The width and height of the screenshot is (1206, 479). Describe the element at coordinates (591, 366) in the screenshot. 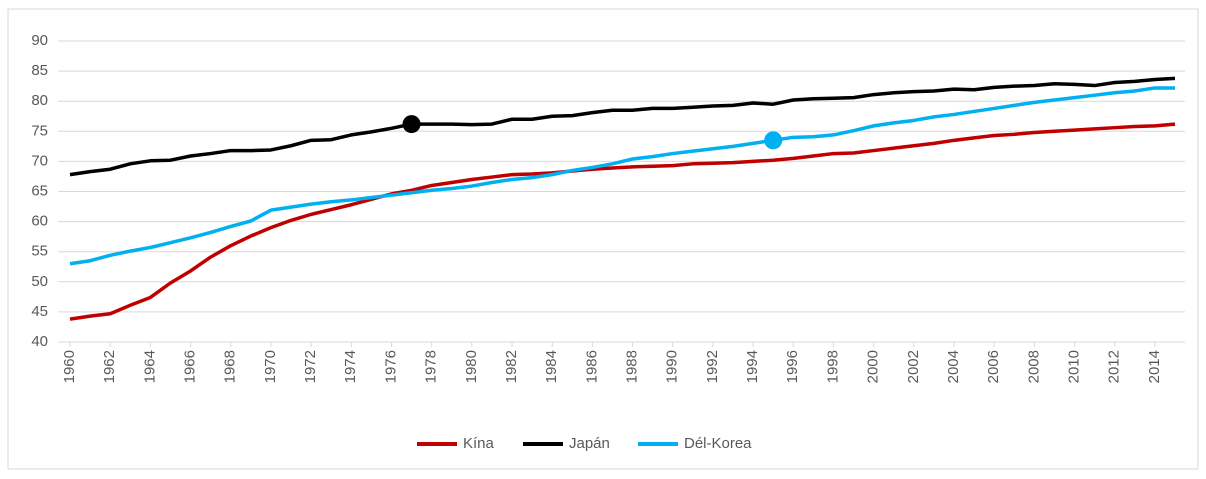

I see `x-tick-label: 1986` at that location.